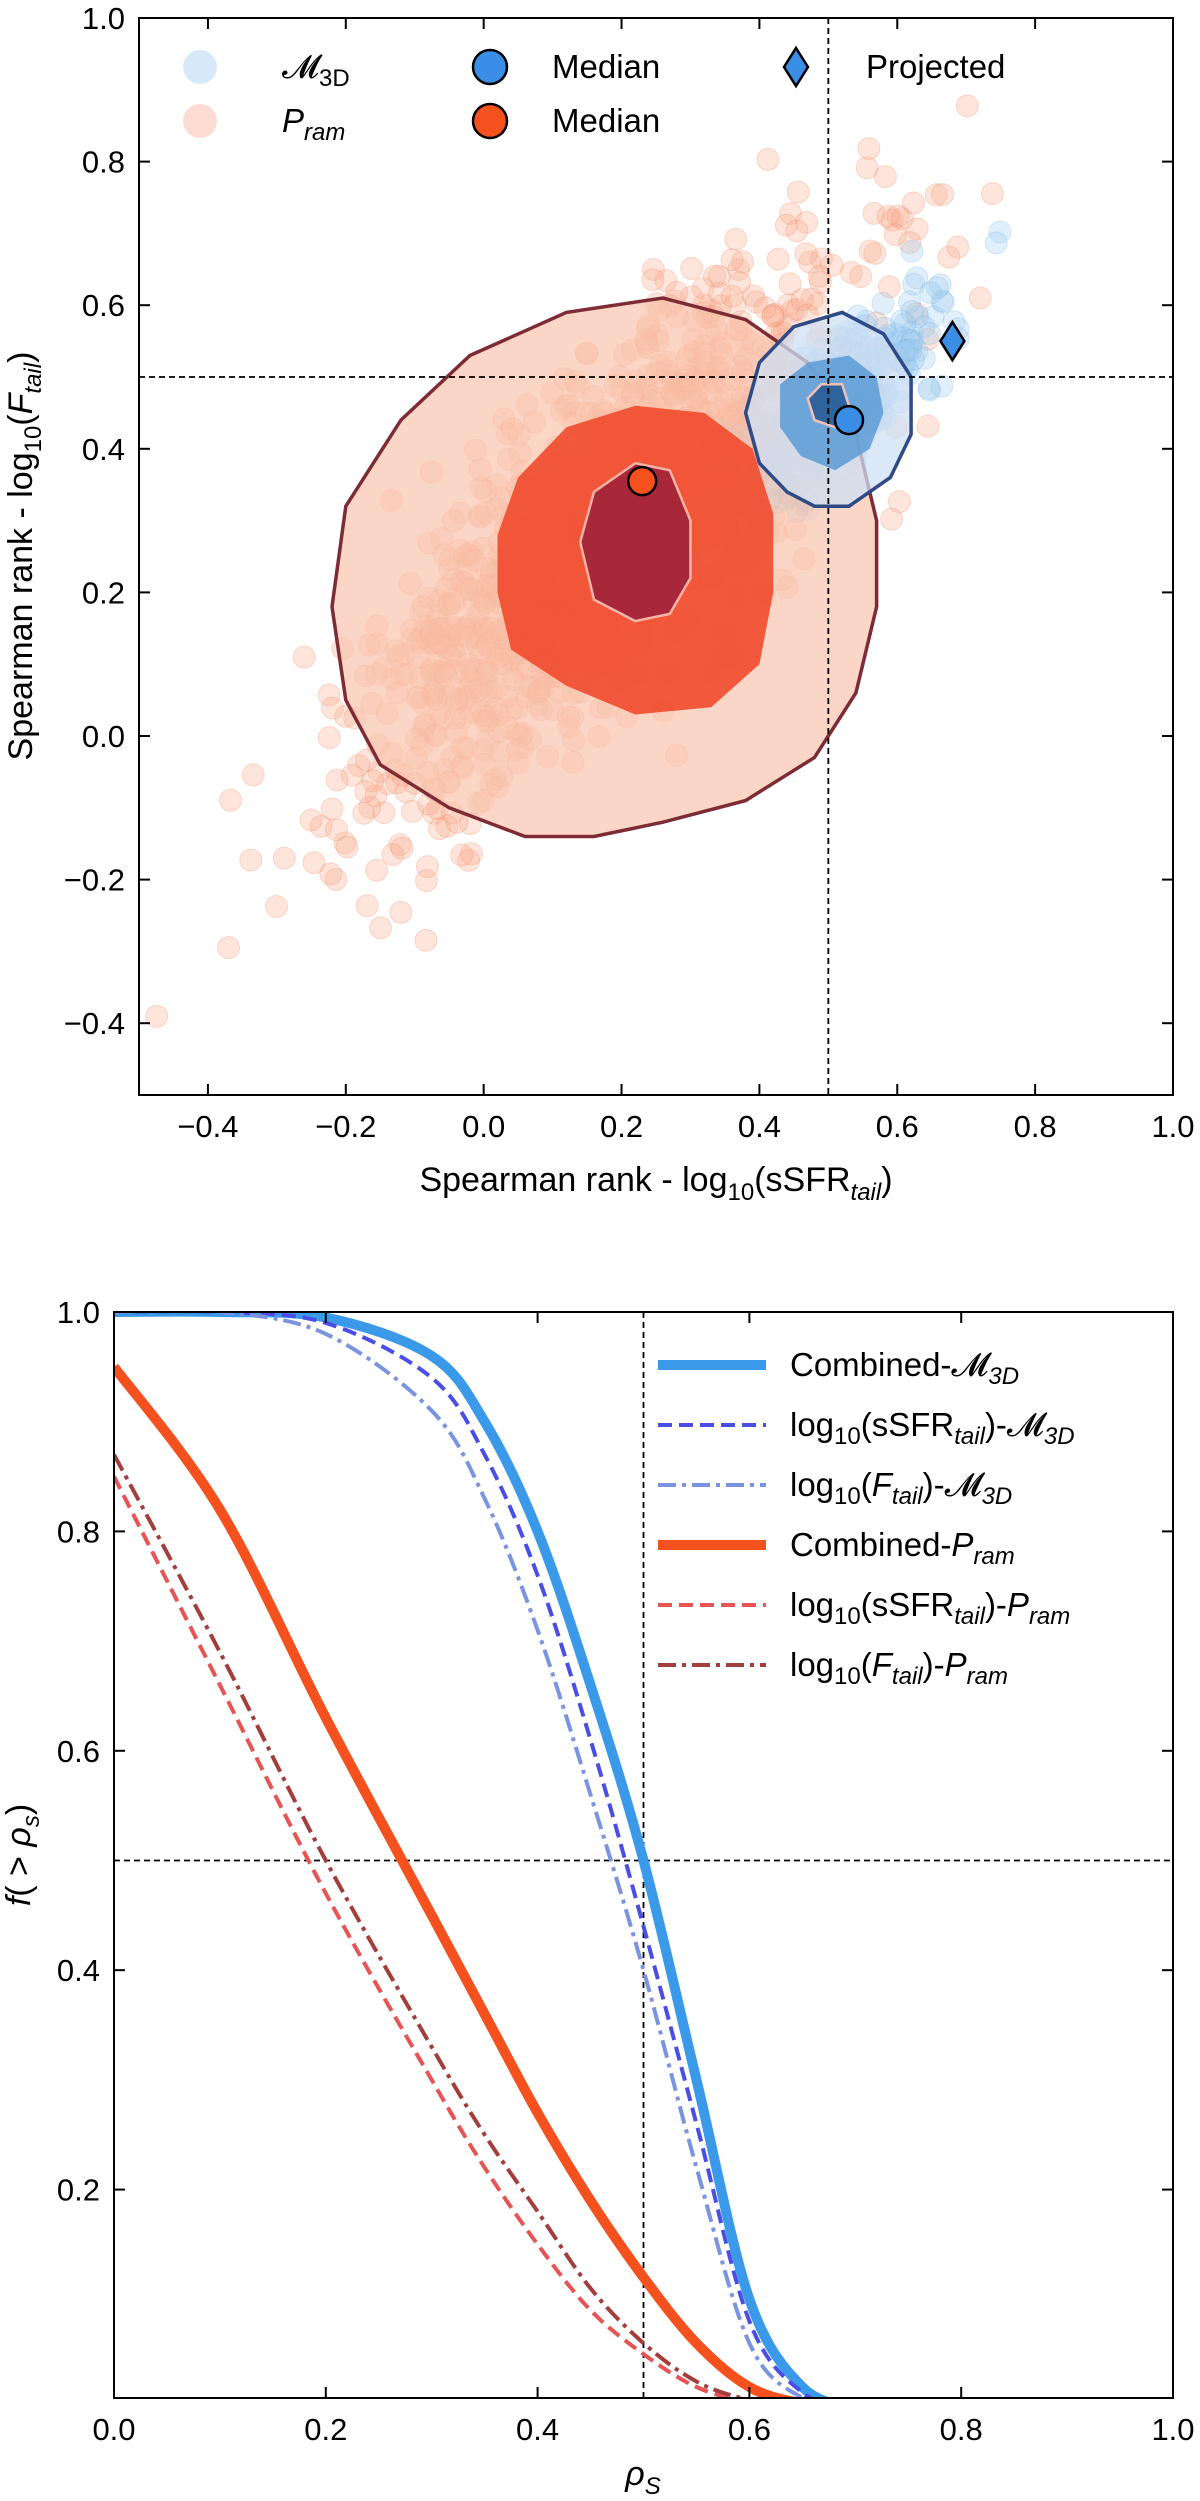  I want to click on y-tick-label: −0.4, so click(94, 1023).